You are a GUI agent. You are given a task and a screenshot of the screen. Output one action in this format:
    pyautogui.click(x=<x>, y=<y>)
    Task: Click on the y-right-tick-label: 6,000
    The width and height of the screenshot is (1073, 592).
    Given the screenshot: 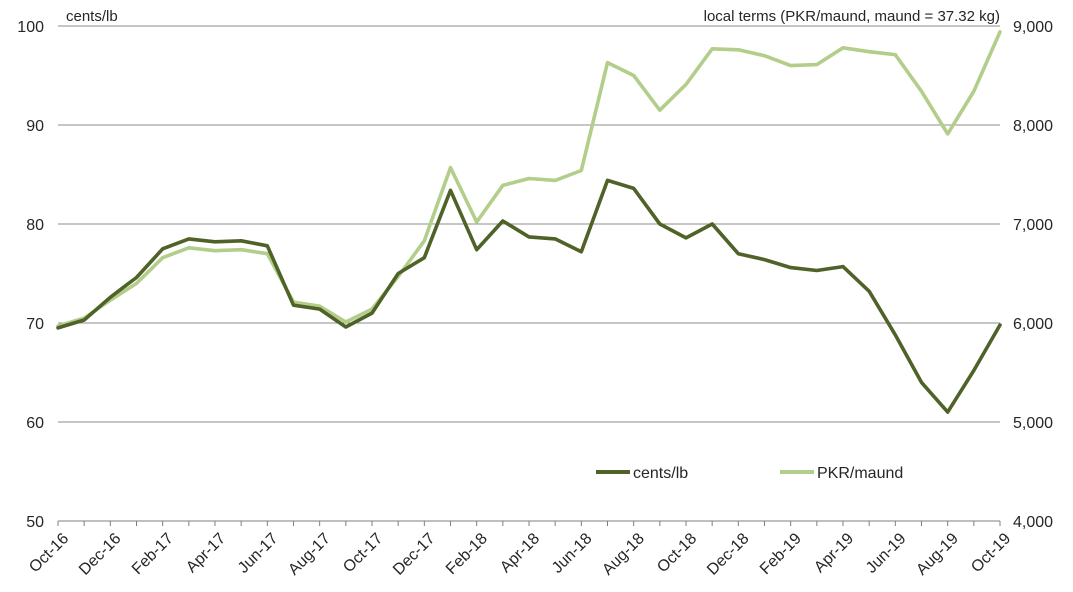 What is the action you would take?
    pyautogui.click(x=1033, y=324)
    